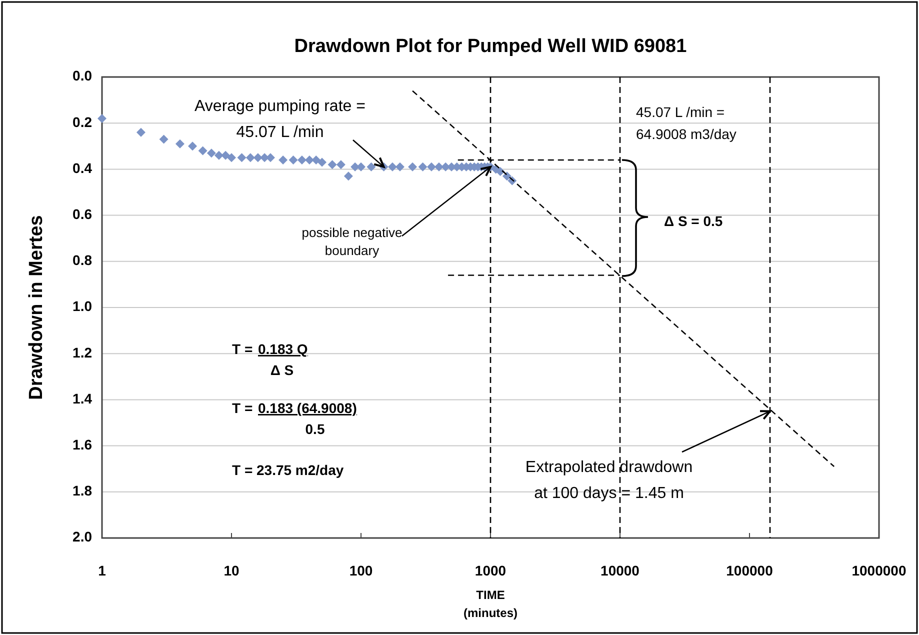 The height and width of the screenshot is (635, 919). What do you see at coordinates (82, 398) in the screenshot?
I see `y-tick-label: 1.4` at bounding box center [82, 398].